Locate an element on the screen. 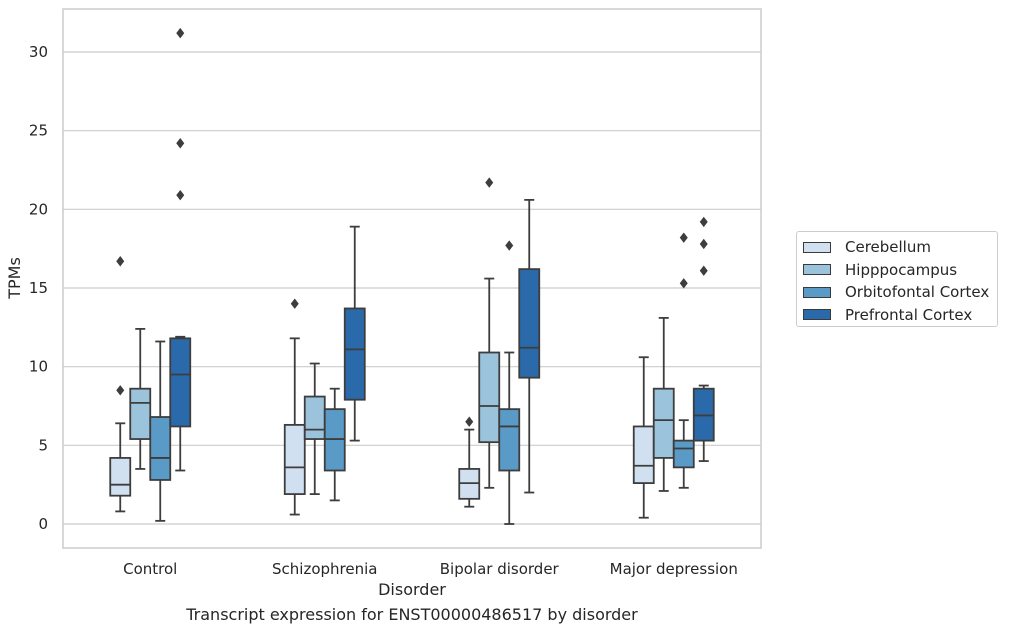 Image resolution: width=1009 pixels, height=634 pixels. x-tick-label: Major depression is located at coordinates (674, 569).